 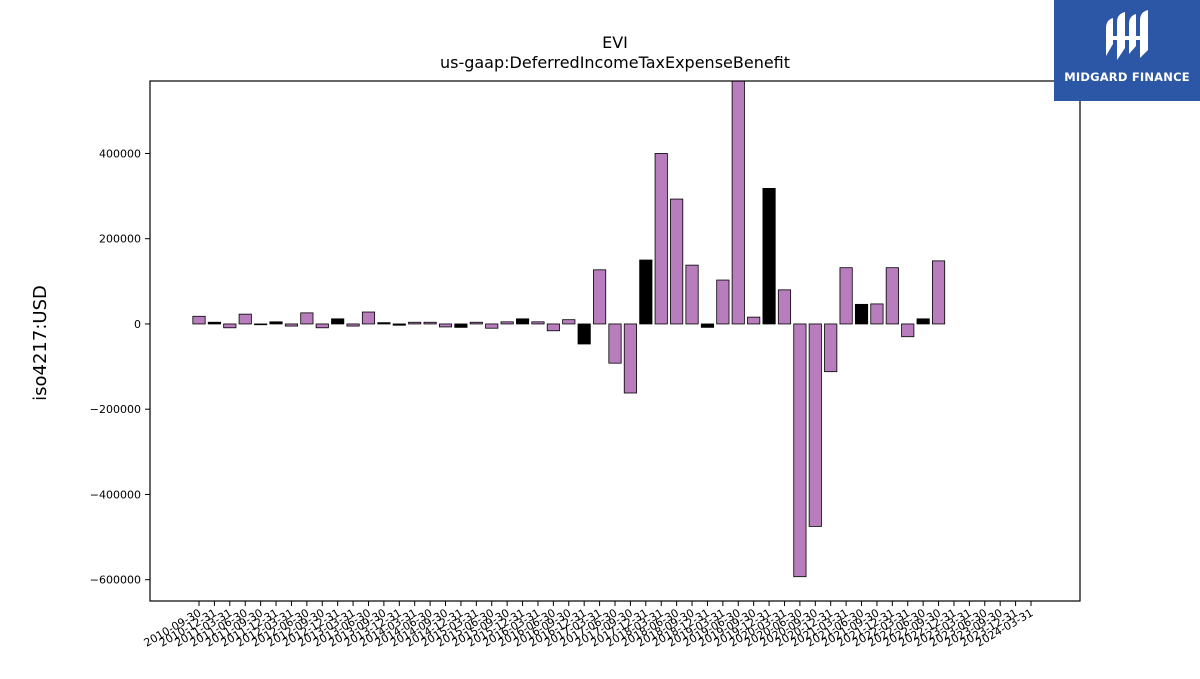 What do you see at coordinates (615, 62) in the screenshot?
I see `chart-subtitle: us-gaap:DeferredIncomeTaxExpenseBenefit` at bounding box center [615, 62].